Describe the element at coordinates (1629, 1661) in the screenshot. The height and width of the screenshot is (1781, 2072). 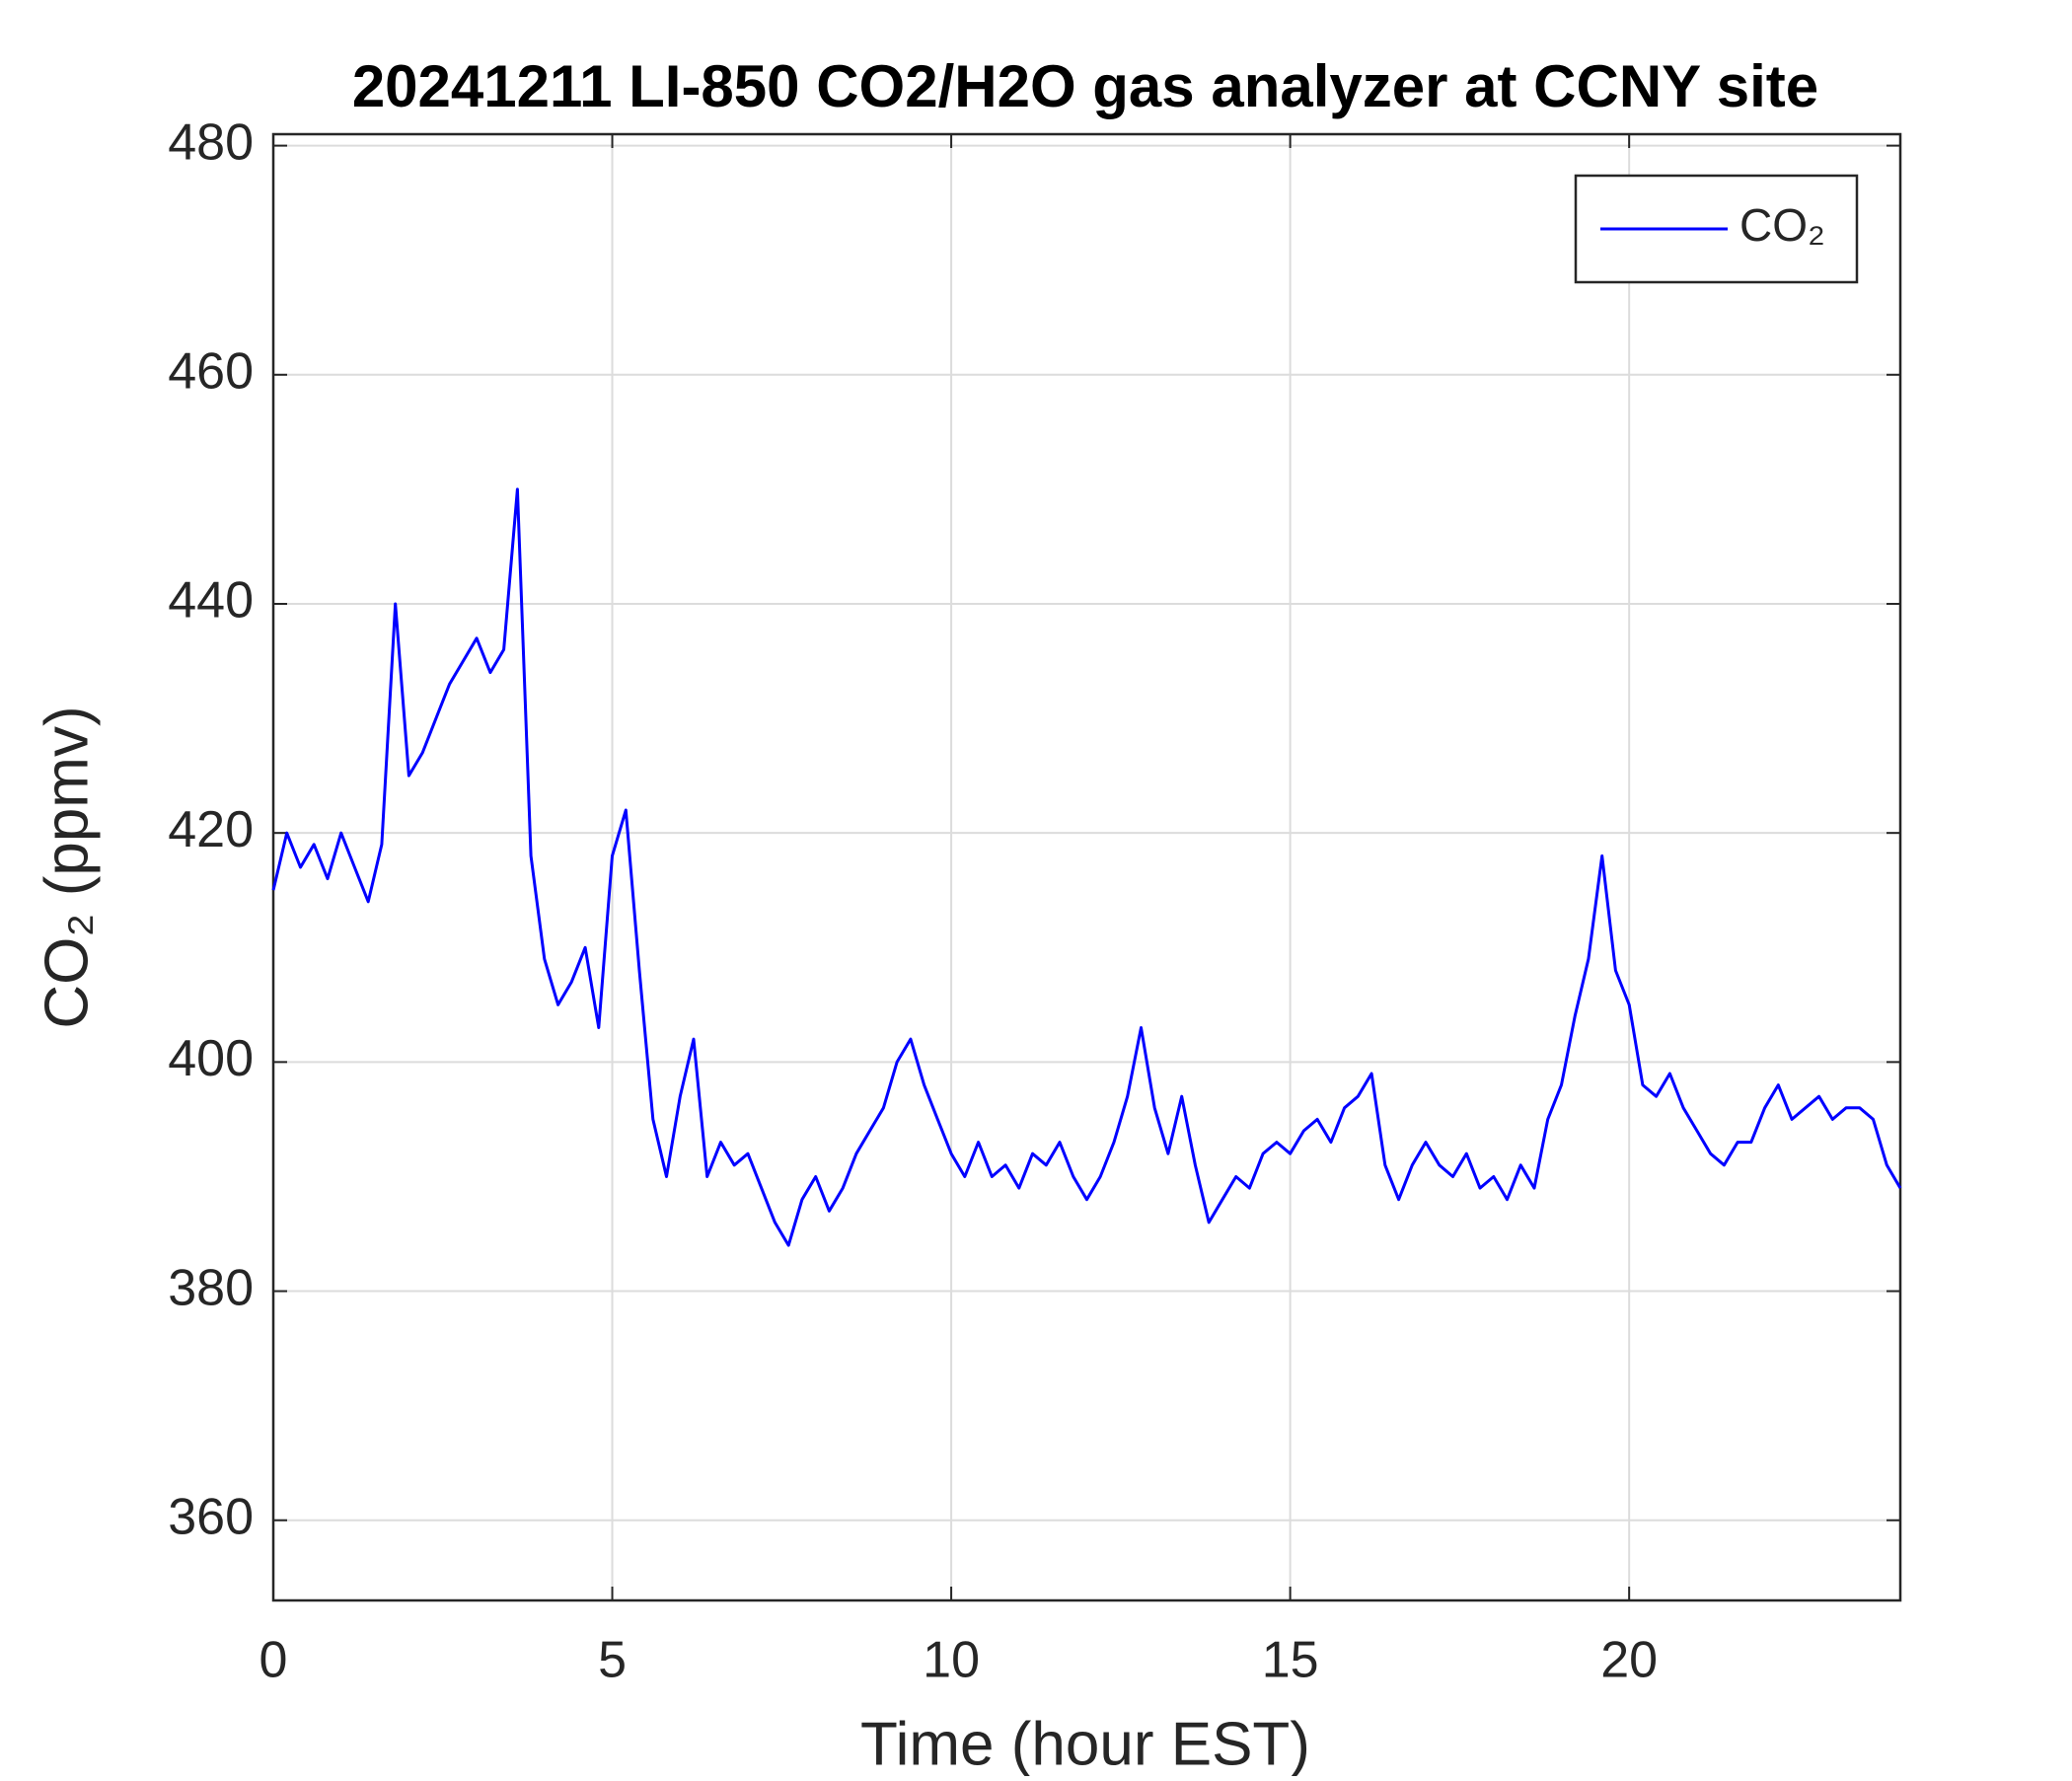
I see `x-tick-label: 20` at that location.